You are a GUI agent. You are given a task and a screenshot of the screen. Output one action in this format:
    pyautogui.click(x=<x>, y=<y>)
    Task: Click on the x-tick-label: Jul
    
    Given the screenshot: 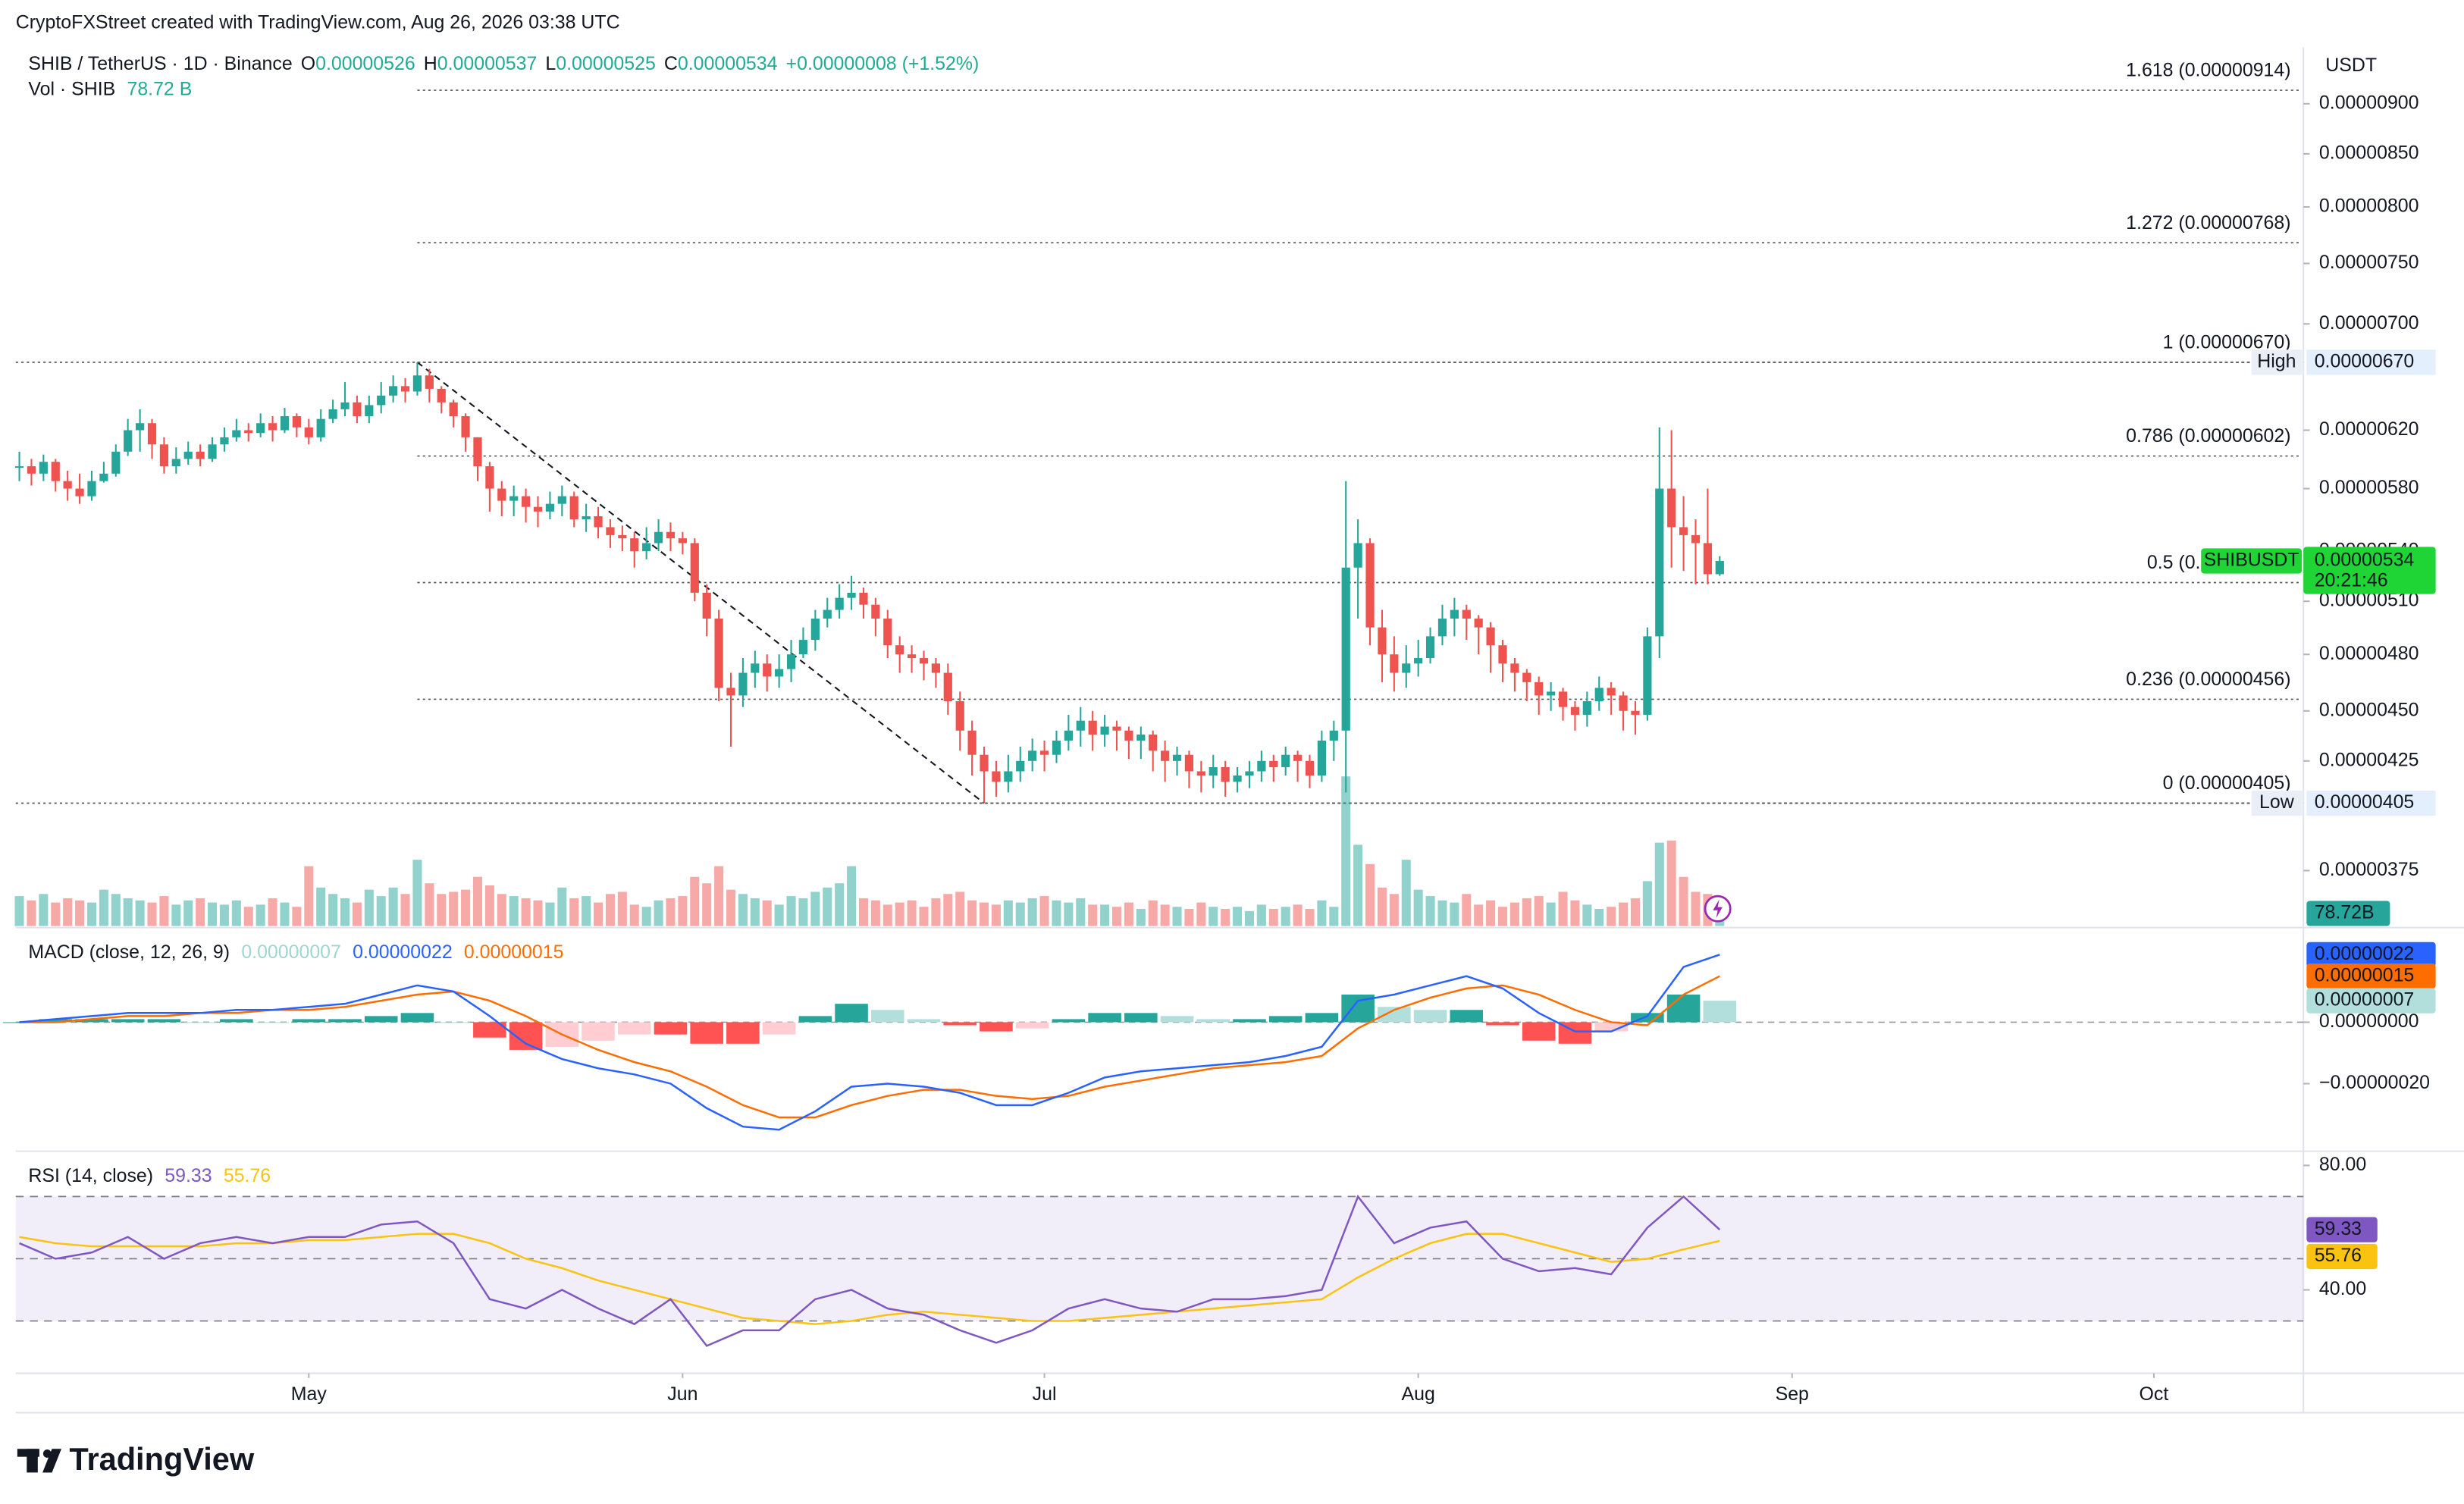 What is the action you would take?
    pyautogui.click(x=1045, y=1394)
    